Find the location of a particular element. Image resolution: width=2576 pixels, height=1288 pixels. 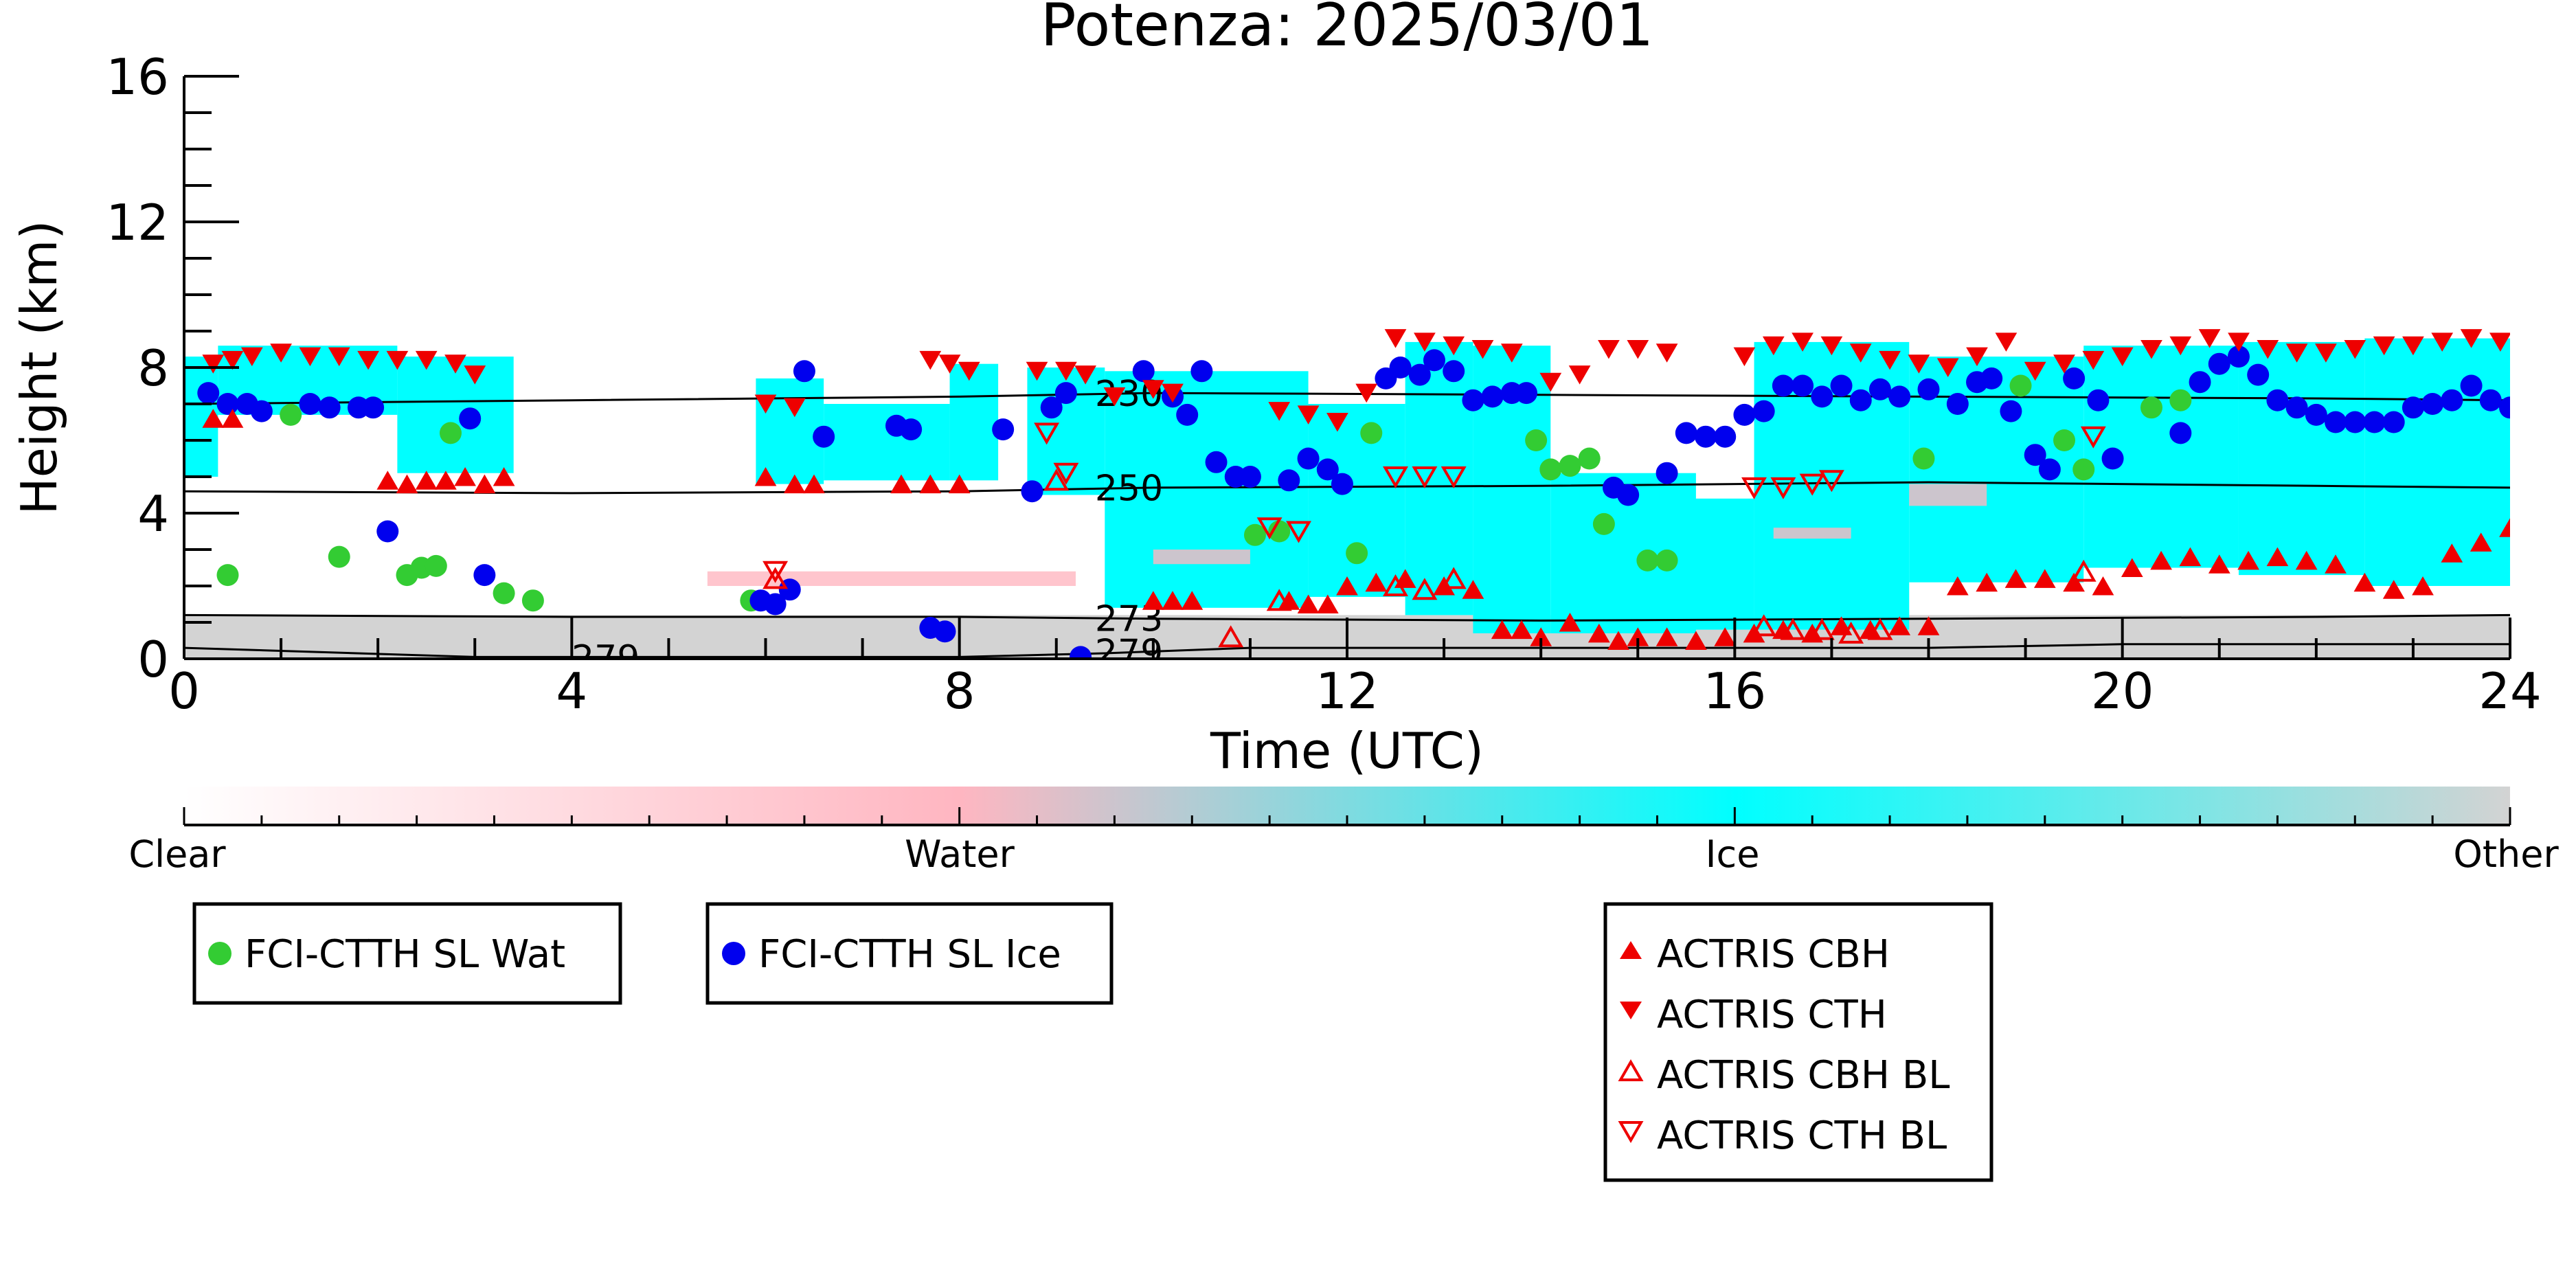

colorbar-label-clear: Clear is located at coordinates (177, 854).